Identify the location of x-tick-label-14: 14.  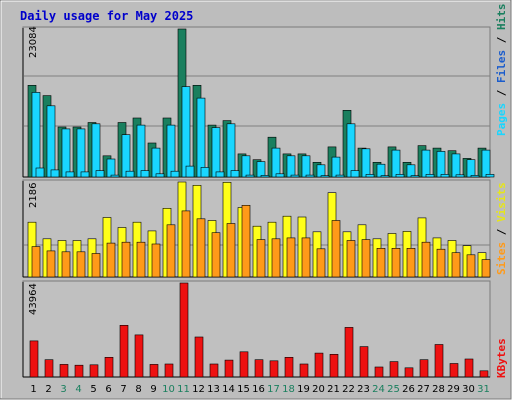
(228, 389).